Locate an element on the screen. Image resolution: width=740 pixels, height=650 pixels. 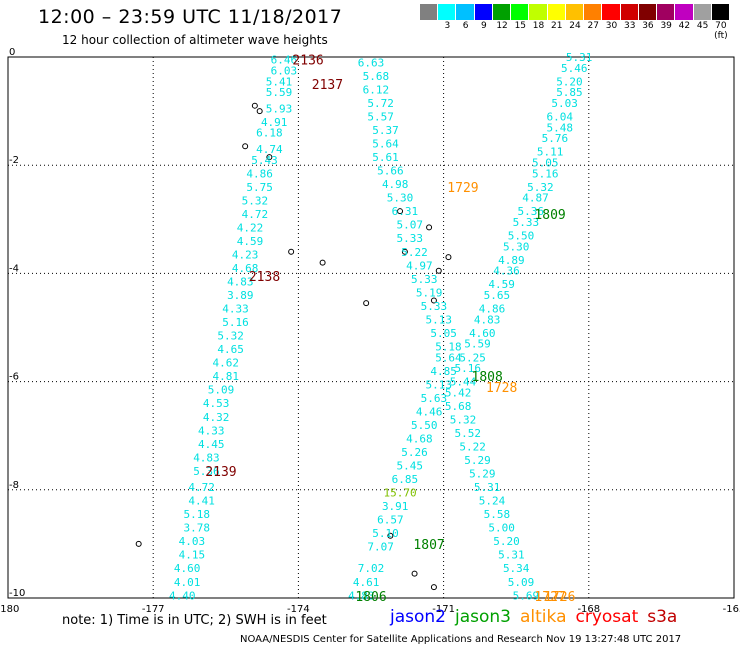
wave-height-value: 6.12 is located at coordinates (376, 89).